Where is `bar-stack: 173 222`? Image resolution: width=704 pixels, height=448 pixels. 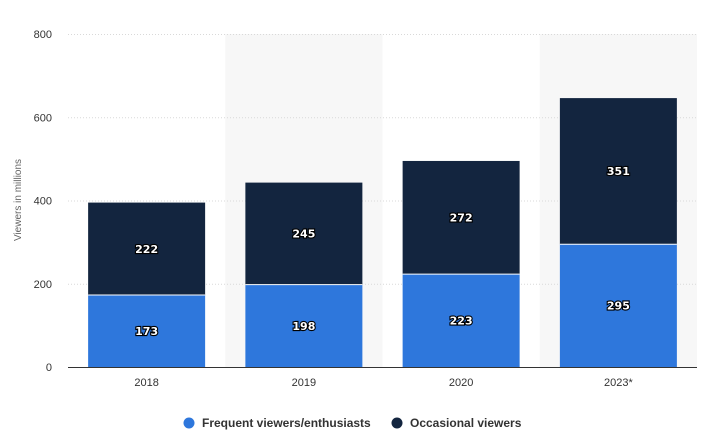 bar-stack: 173 222 is located at coordinates (147, 284).